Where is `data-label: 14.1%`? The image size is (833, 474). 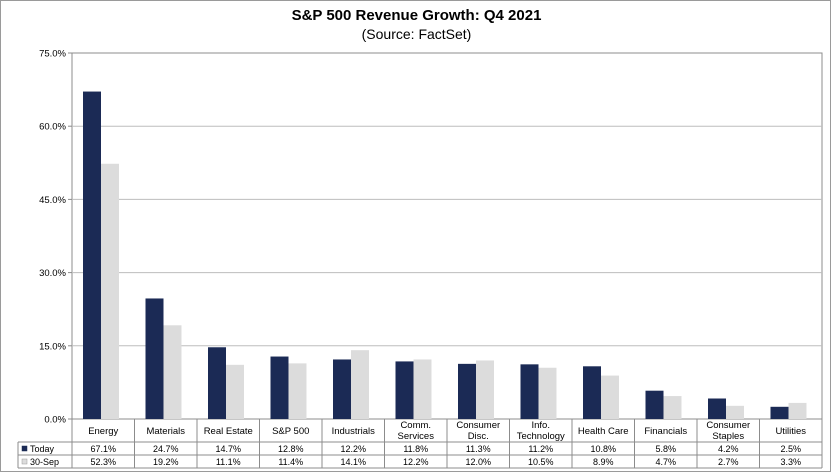 data-label: 14.1% is located at coordinates (353, 462).